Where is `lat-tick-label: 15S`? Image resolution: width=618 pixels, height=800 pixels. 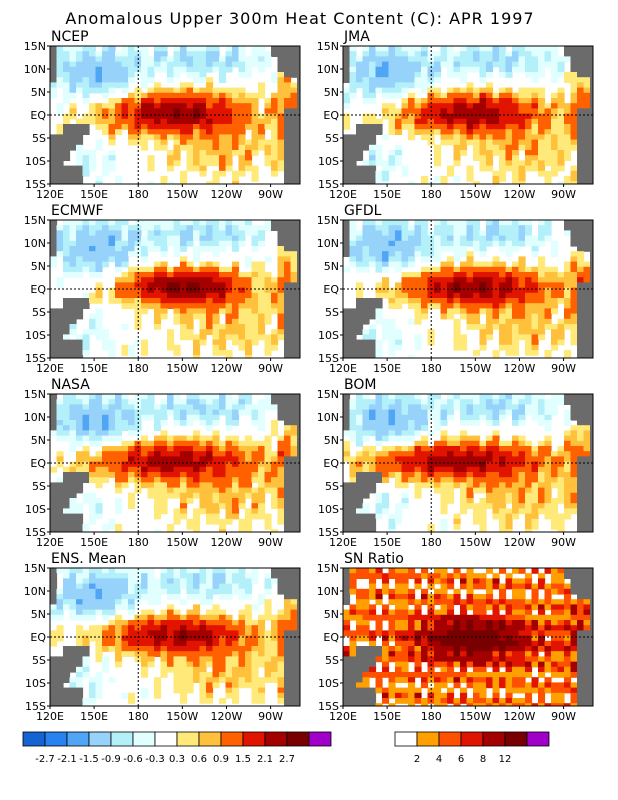 lat-tick-label: 15S is located at coordinates (328, 358).